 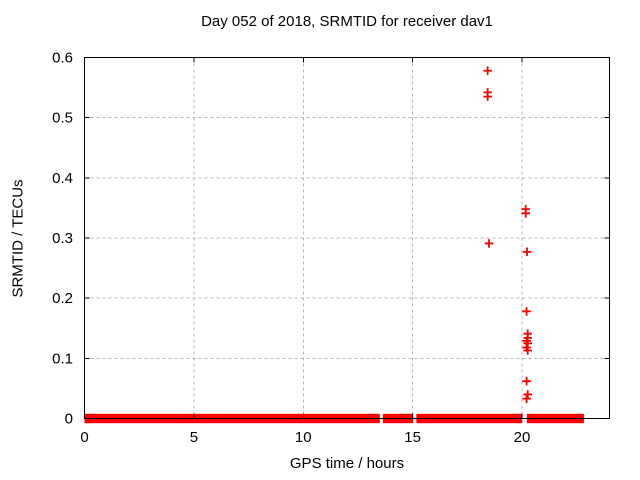 I want to click on y-tick-label: 0.4, so click(x=62, y=178).